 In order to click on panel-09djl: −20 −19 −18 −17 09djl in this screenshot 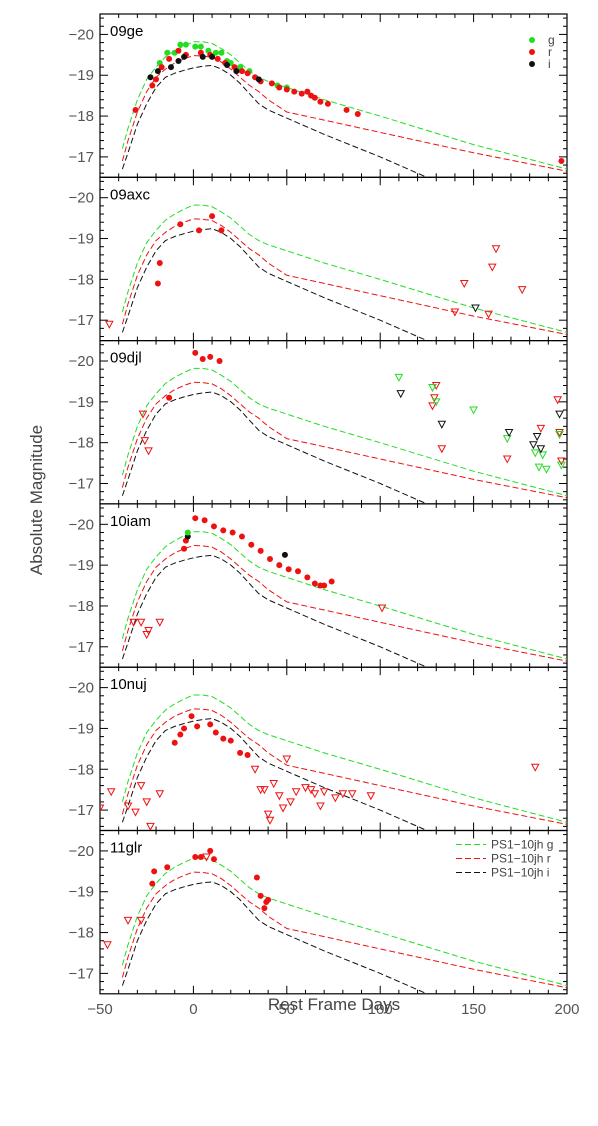, I will do `click(318, 422)`.